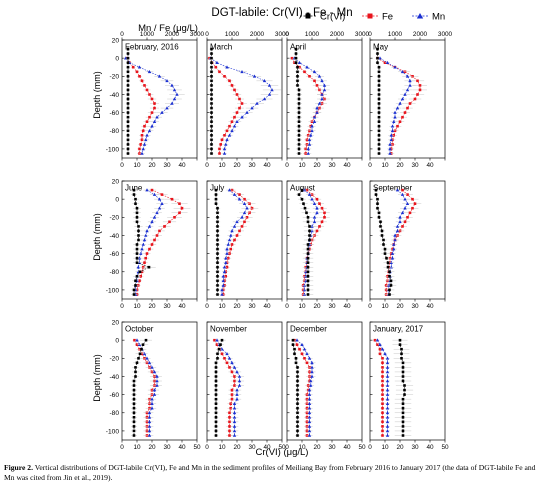 The image size is (544, 495). Describe the element at coordinates (154, 105) in the screenshot. I see `series-mn` at that location.